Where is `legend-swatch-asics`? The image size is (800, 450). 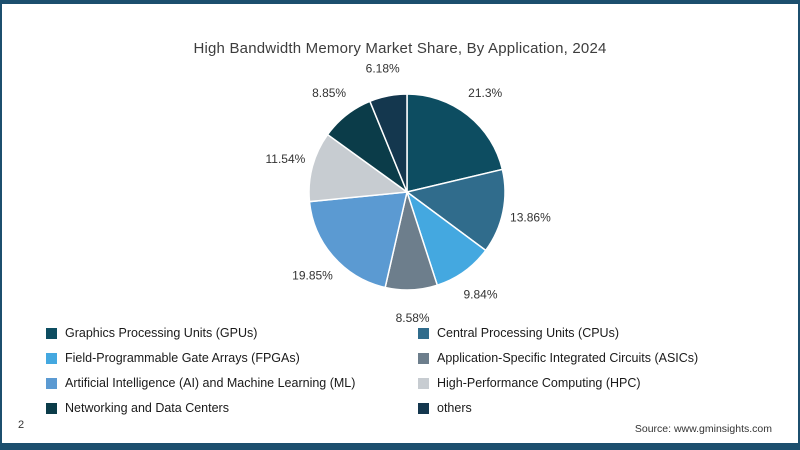
legend-swatch-asics is located at coordinates (423, 358).